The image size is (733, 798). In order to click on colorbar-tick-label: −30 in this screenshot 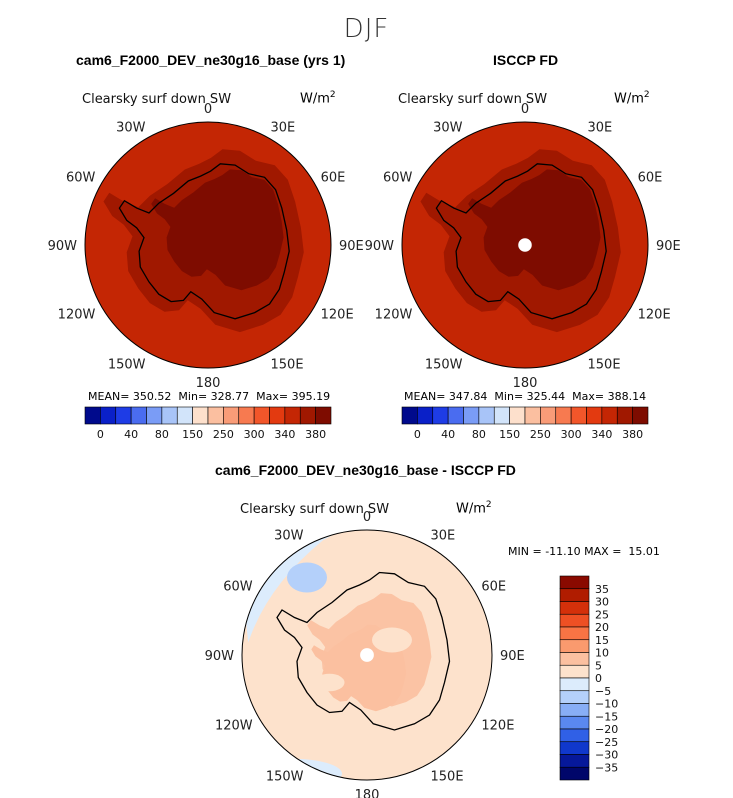, I will do `click(606, 755)`.